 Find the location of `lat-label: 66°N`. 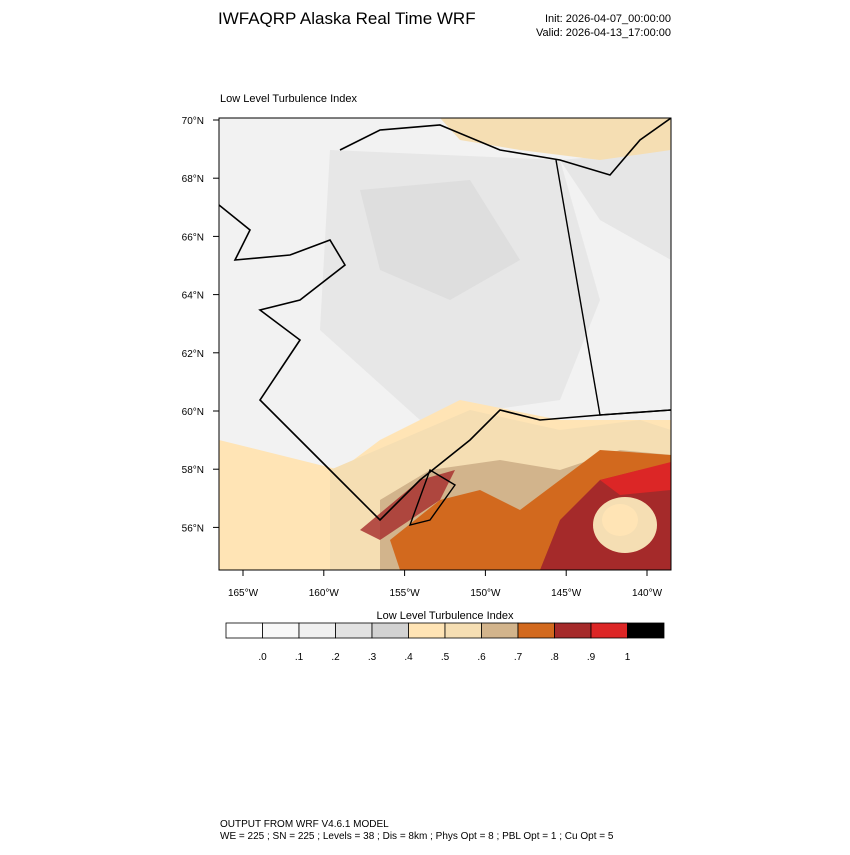

lat-label: 66°N is located at coordinates (193, 237).